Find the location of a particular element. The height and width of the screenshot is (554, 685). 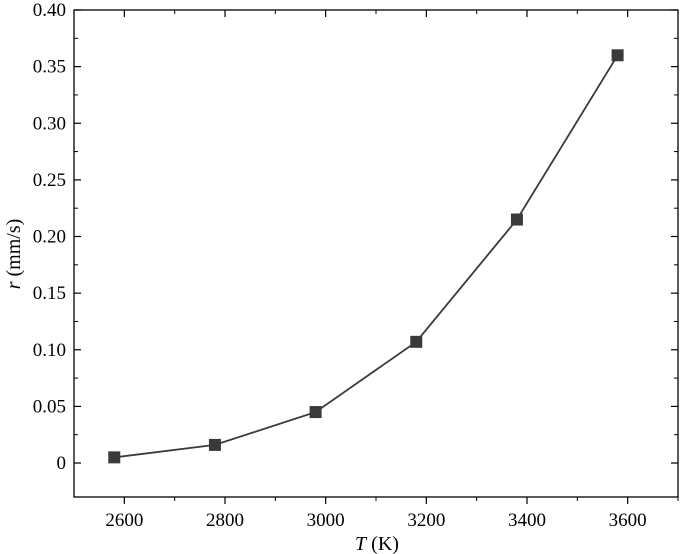

x-tick-label: 3200 is located at coordinates (426, 520).